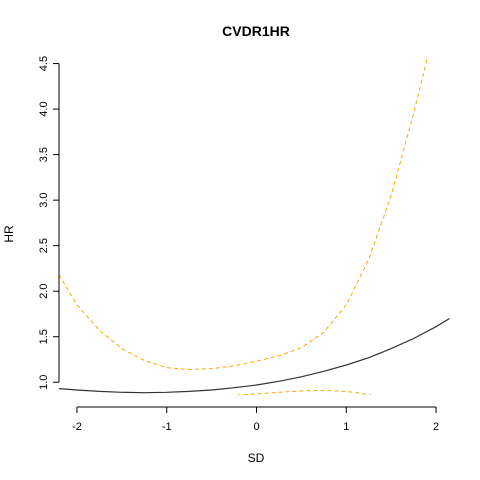 The width and height of the screenshot is (480, 480). I want to click on y-tick-label: 4.5, so click(44, 63).